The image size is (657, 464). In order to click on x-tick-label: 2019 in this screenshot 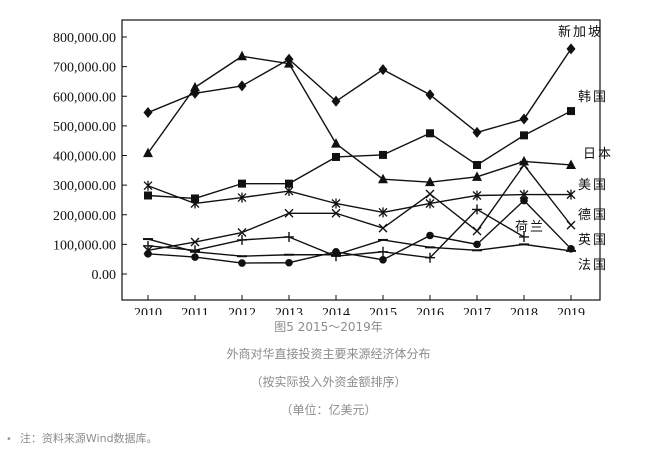, I will do `click(571, 310)`.